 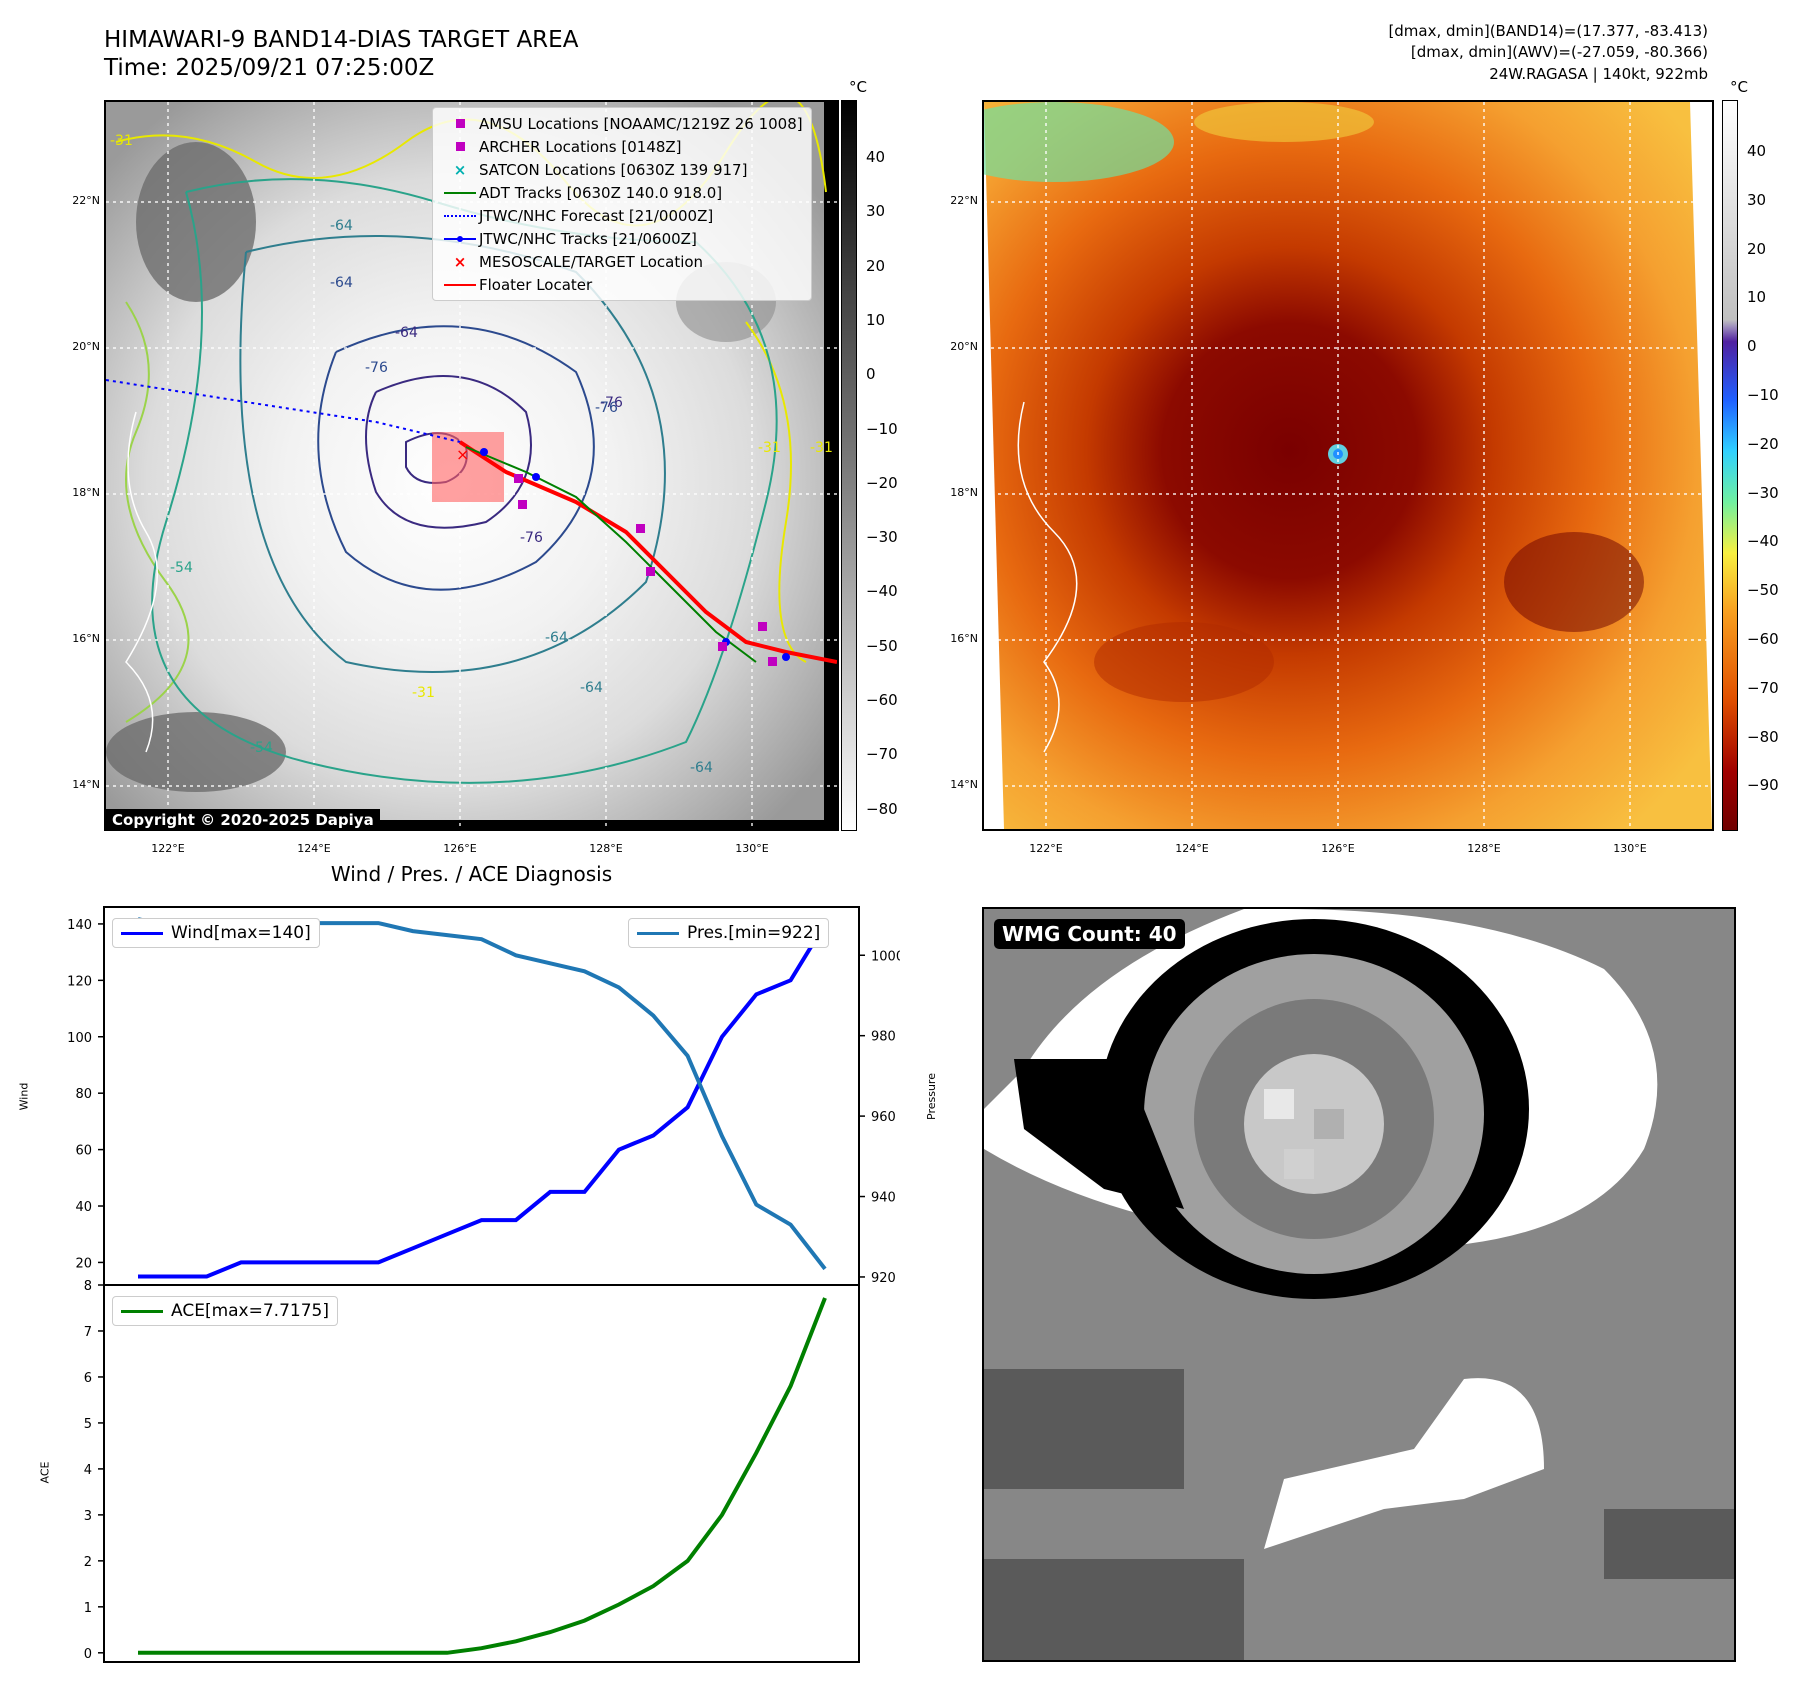 What do you see at coordinates (216, 933) in the screenshot?
I see `wind-legend: Wind[max=140]` at bounding box center [216, 933].